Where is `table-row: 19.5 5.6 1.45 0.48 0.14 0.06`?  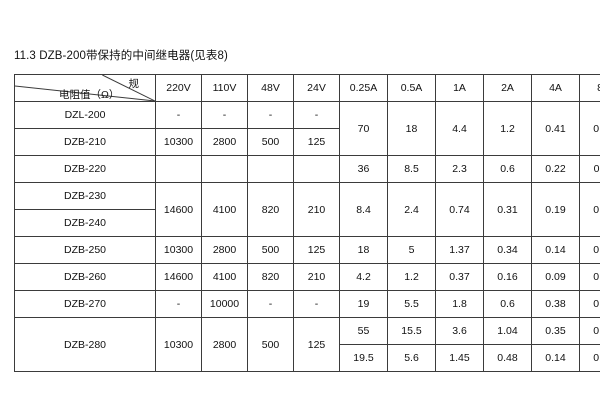
table-row: 19.5 5.6 1.45 0.48 0.14 0.06 is located at coordinates (307, 358).